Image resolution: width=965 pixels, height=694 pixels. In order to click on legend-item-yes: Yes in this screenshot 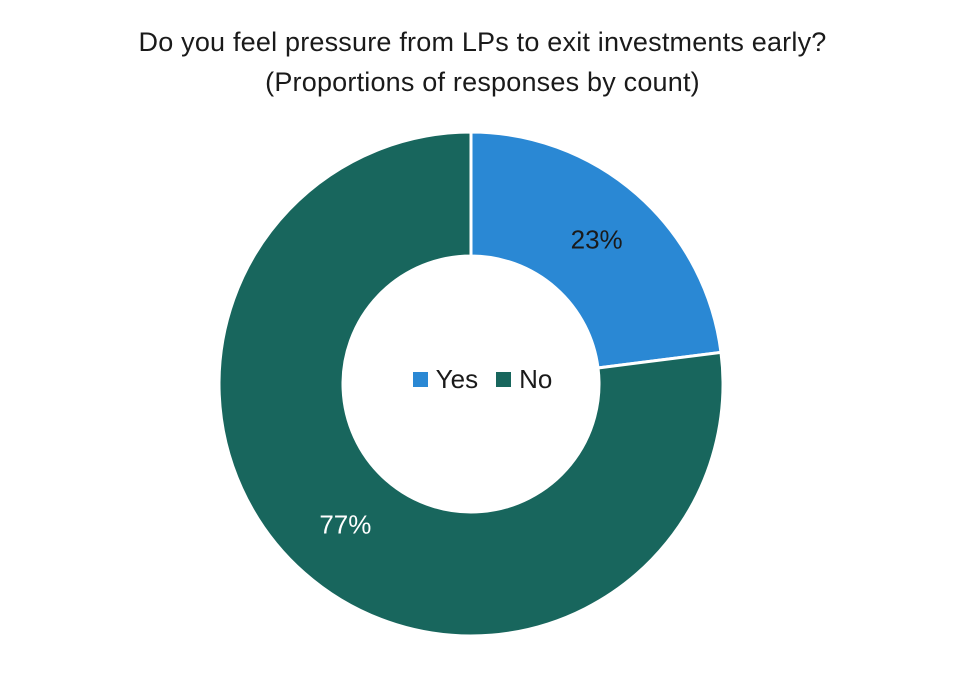, I will do `click(445, 379)`.